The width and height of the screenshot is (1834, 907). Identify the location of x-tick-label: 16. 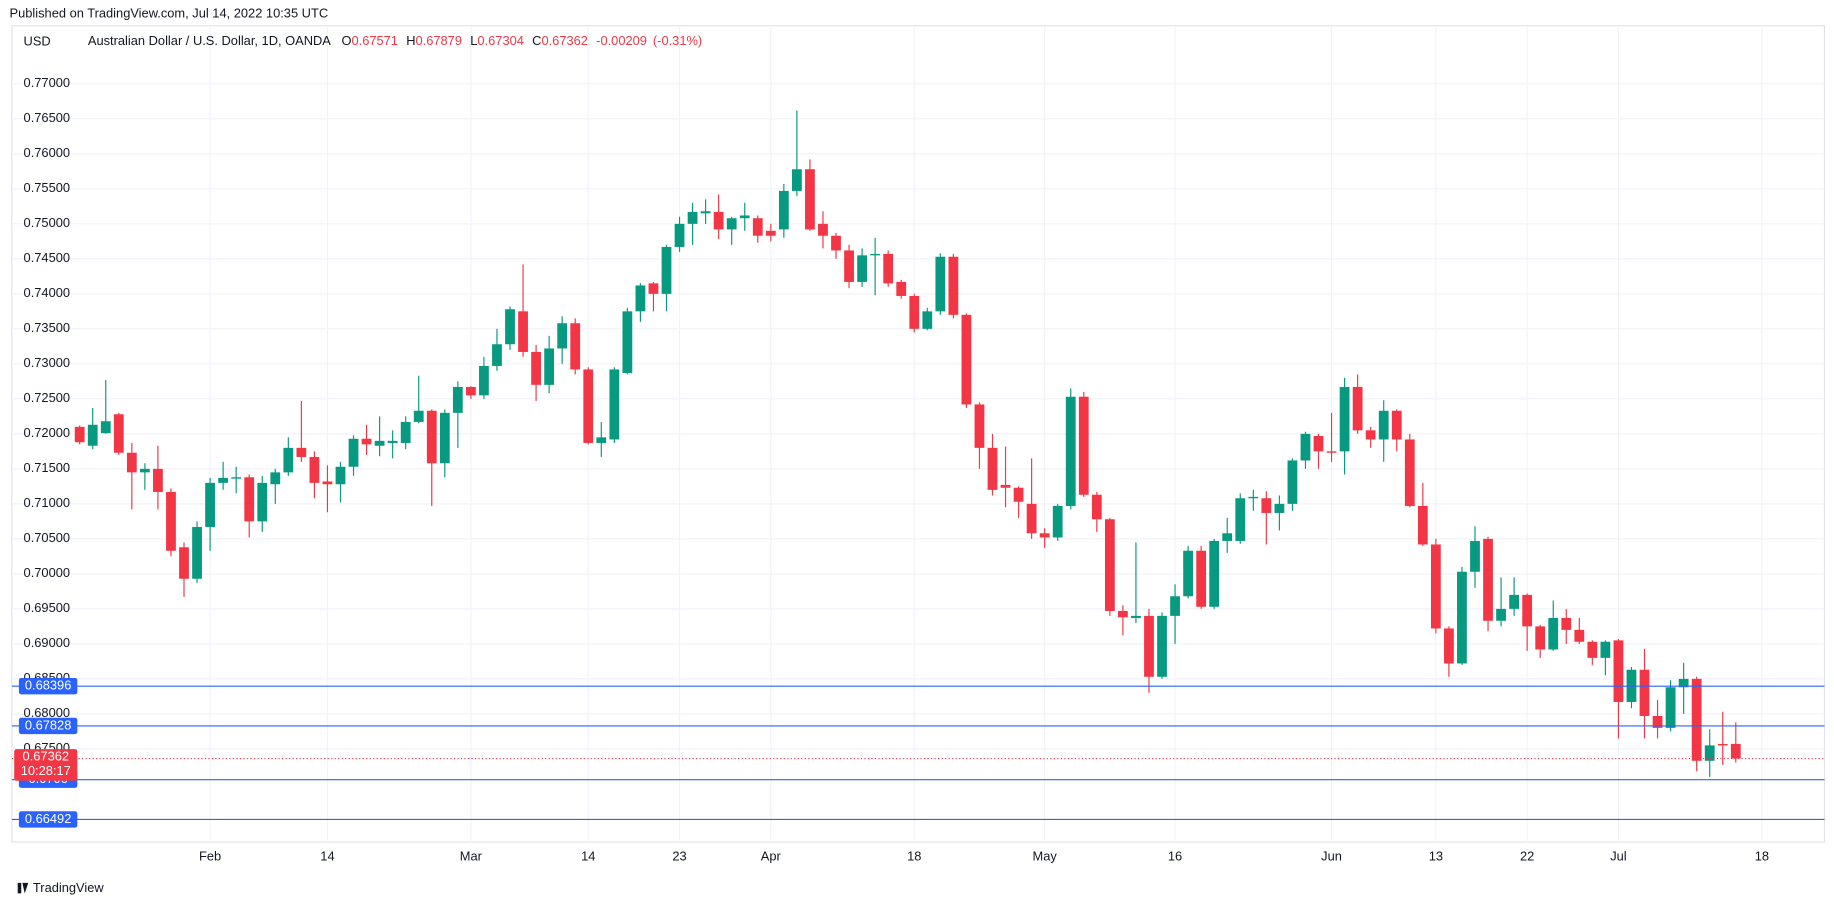
(1175, 856).